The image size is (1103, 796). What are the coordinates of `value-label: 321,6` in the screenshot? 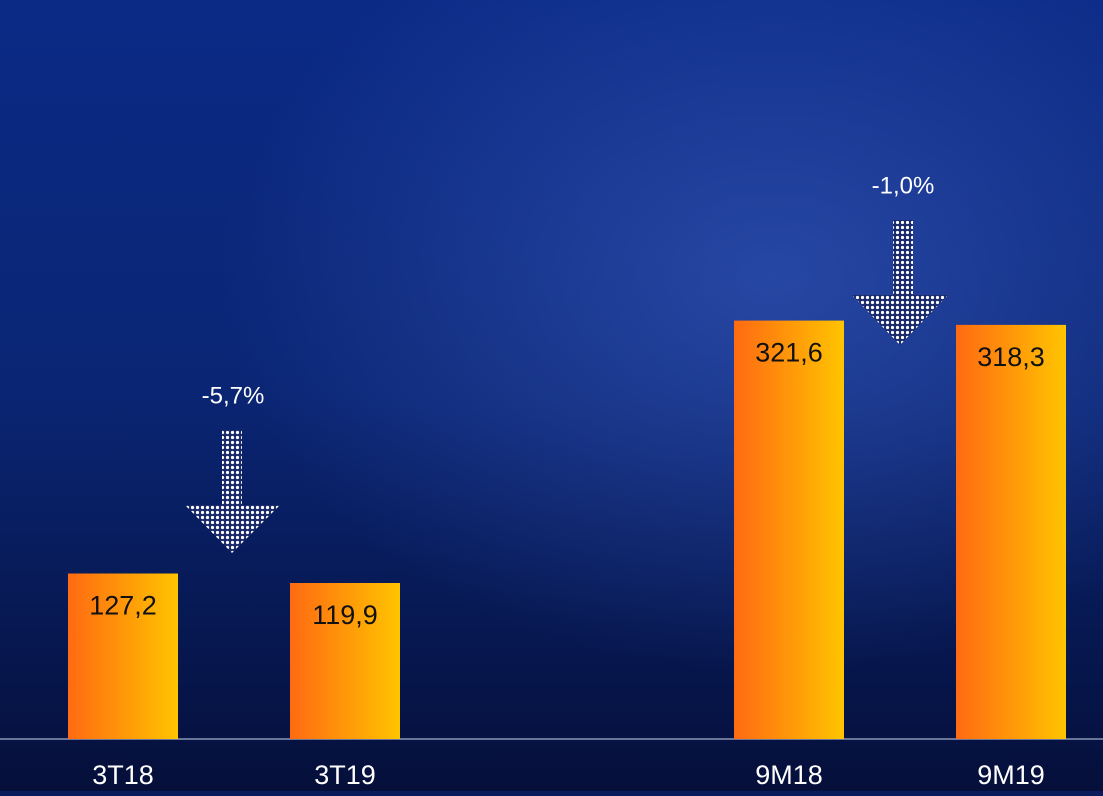 It's located at (789, 353).